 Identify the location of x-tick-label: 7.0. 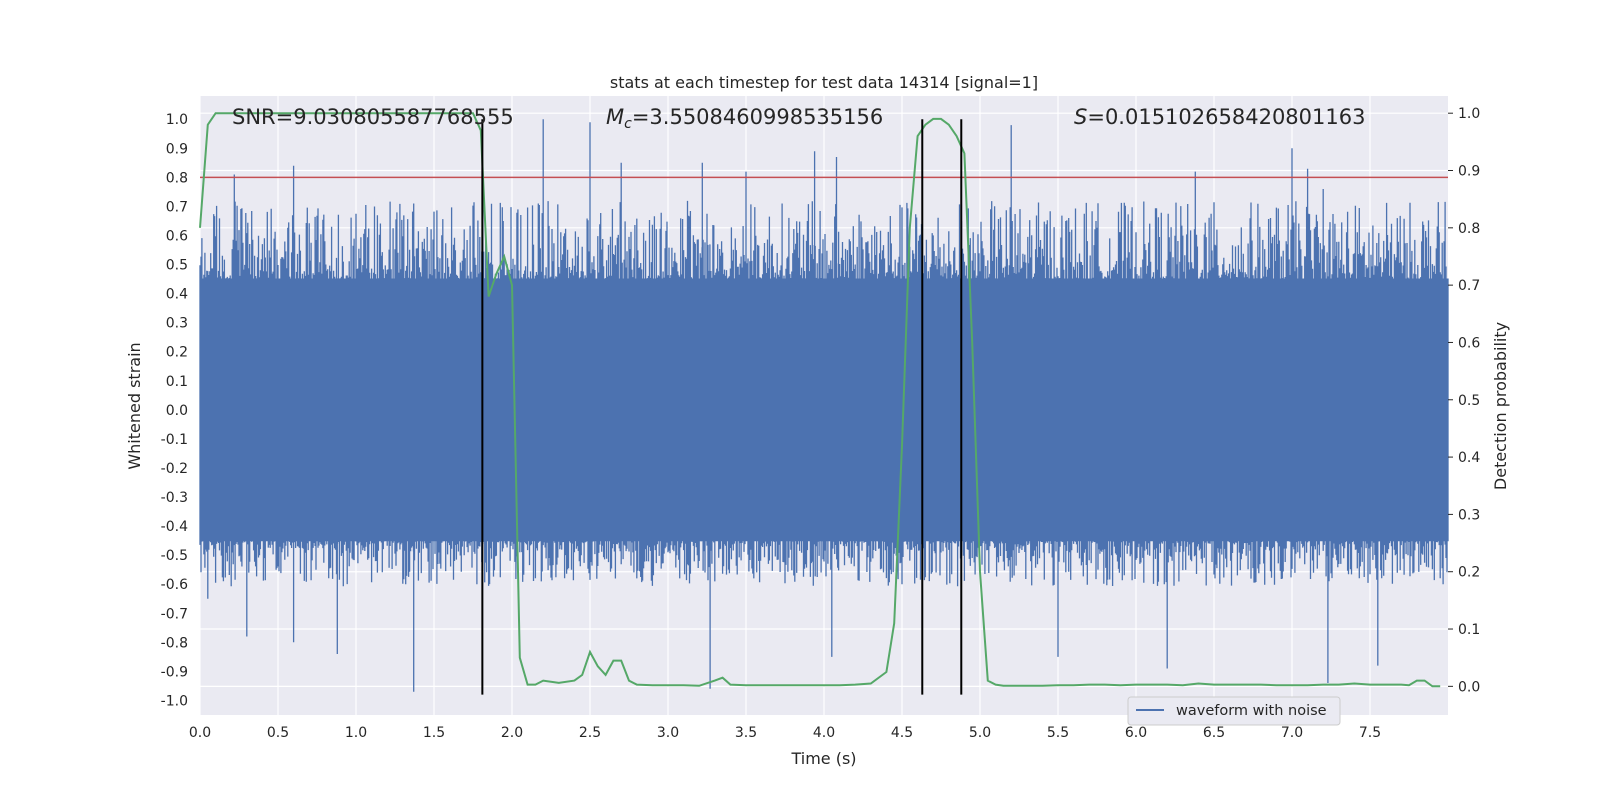
(1292, 733).